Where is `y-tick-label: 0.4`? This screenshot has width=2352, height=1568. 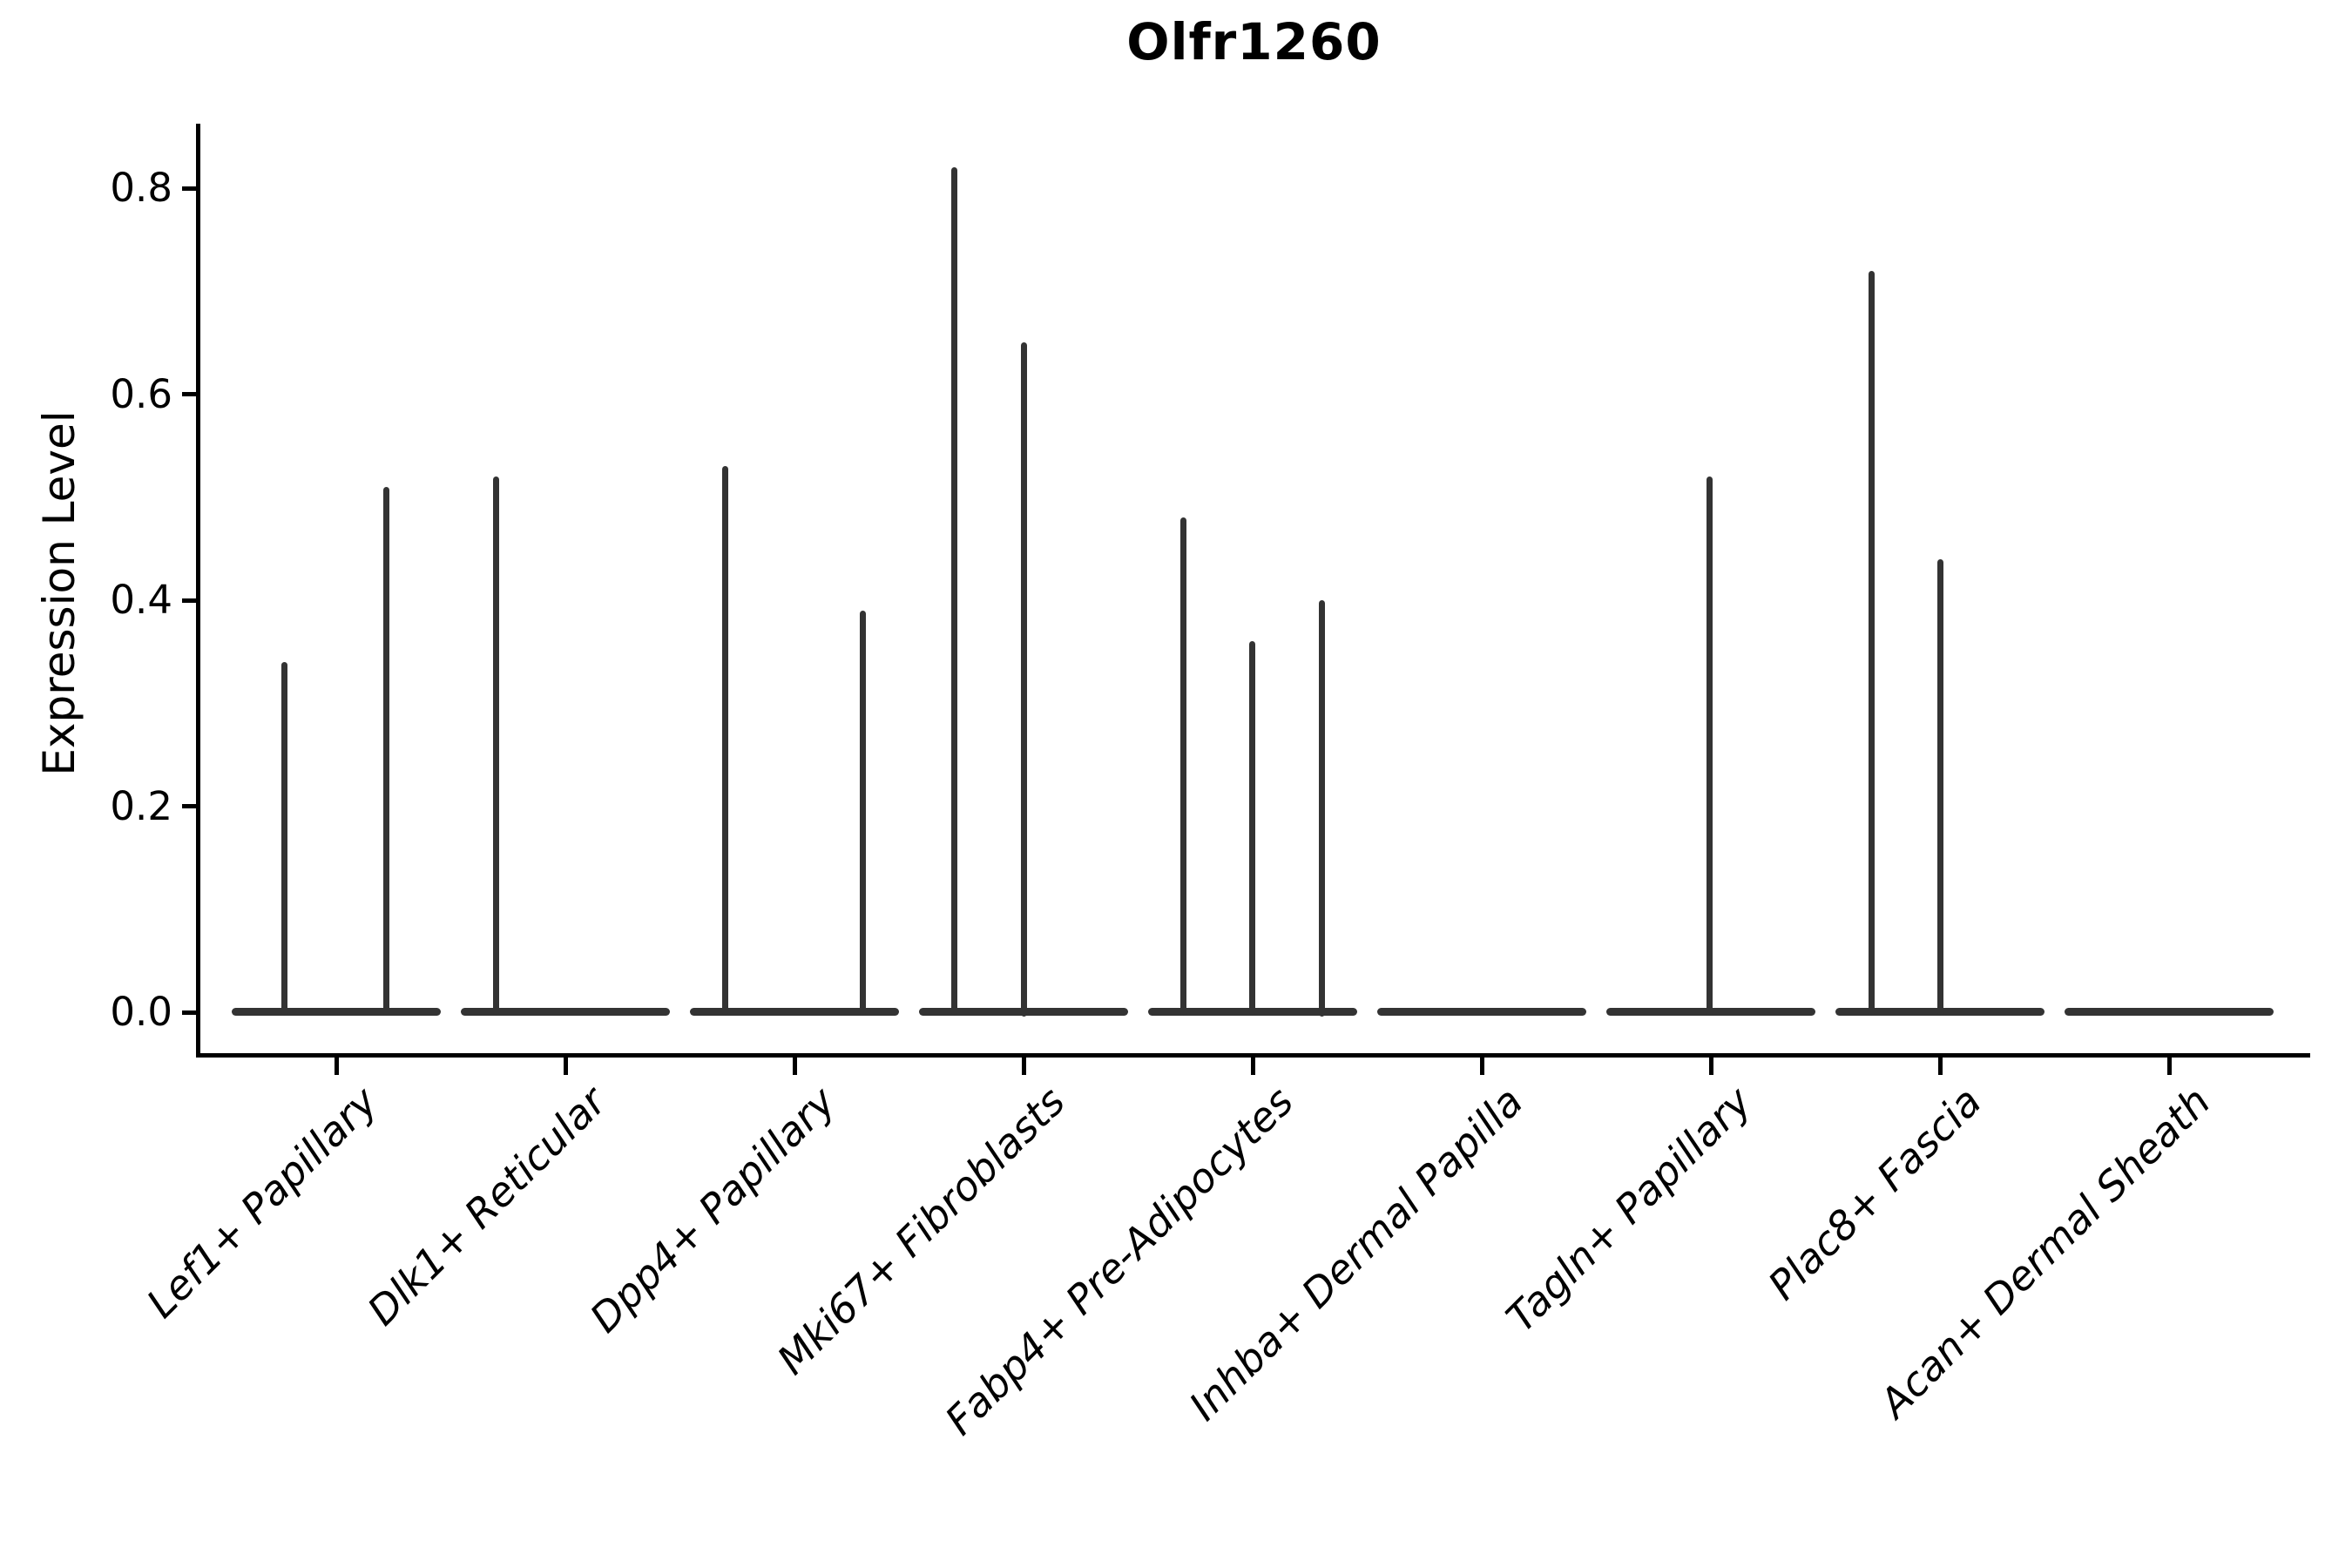 y-tick-label: 0.4 is located at coordinates (141, 600).